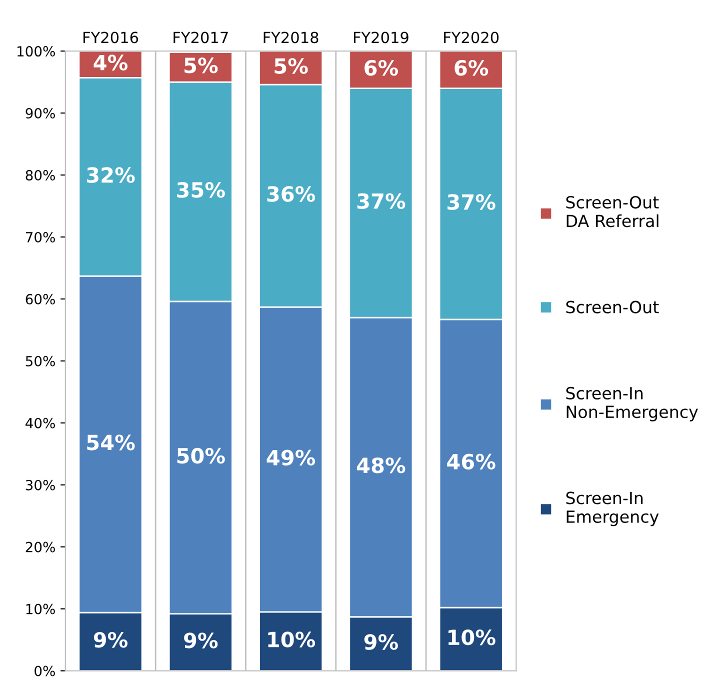  Describe the element at coordinates (40, 361) in the screenshot. I see `y-tick-label: 50%` at that location.